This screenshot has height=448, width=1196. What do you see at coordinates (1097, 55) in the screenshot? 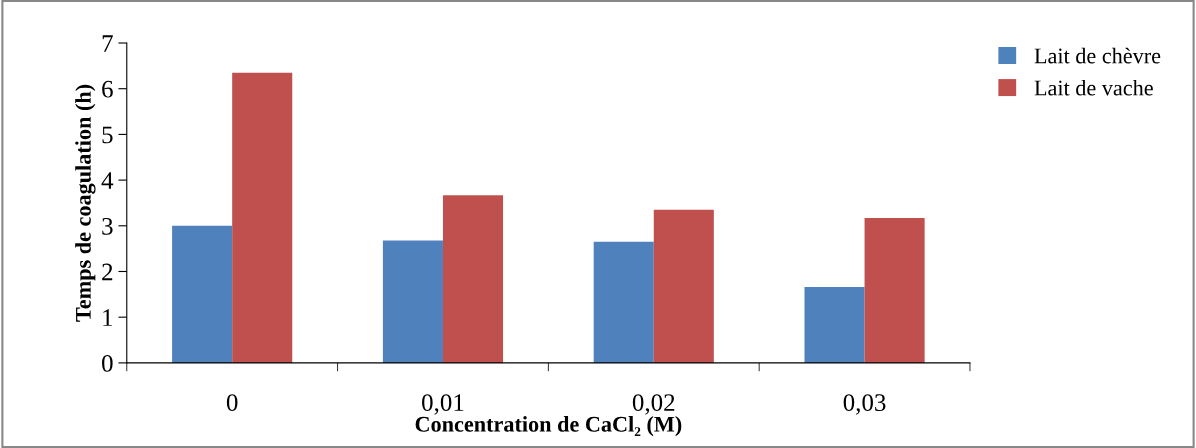
I see `legend-label: Lait de chèvre` at bounding box center [1097, 55].